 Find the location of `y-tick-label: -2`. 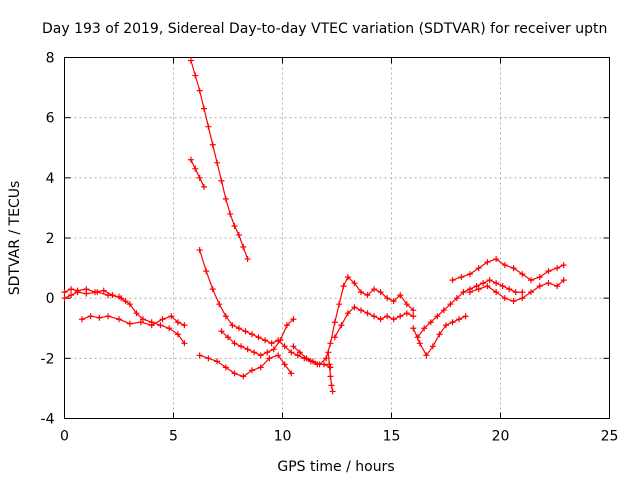

y-tick-label: -2 is located at coordinates (48, 359).